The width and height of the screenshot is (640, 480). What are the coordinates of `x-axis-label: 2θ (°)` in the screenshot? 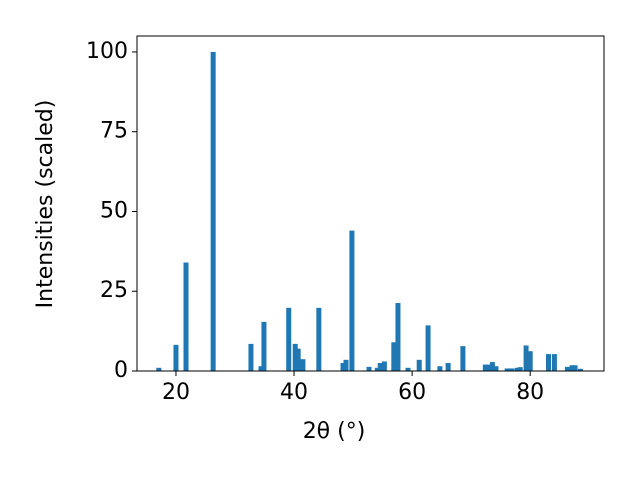 It's located at (334, 431).